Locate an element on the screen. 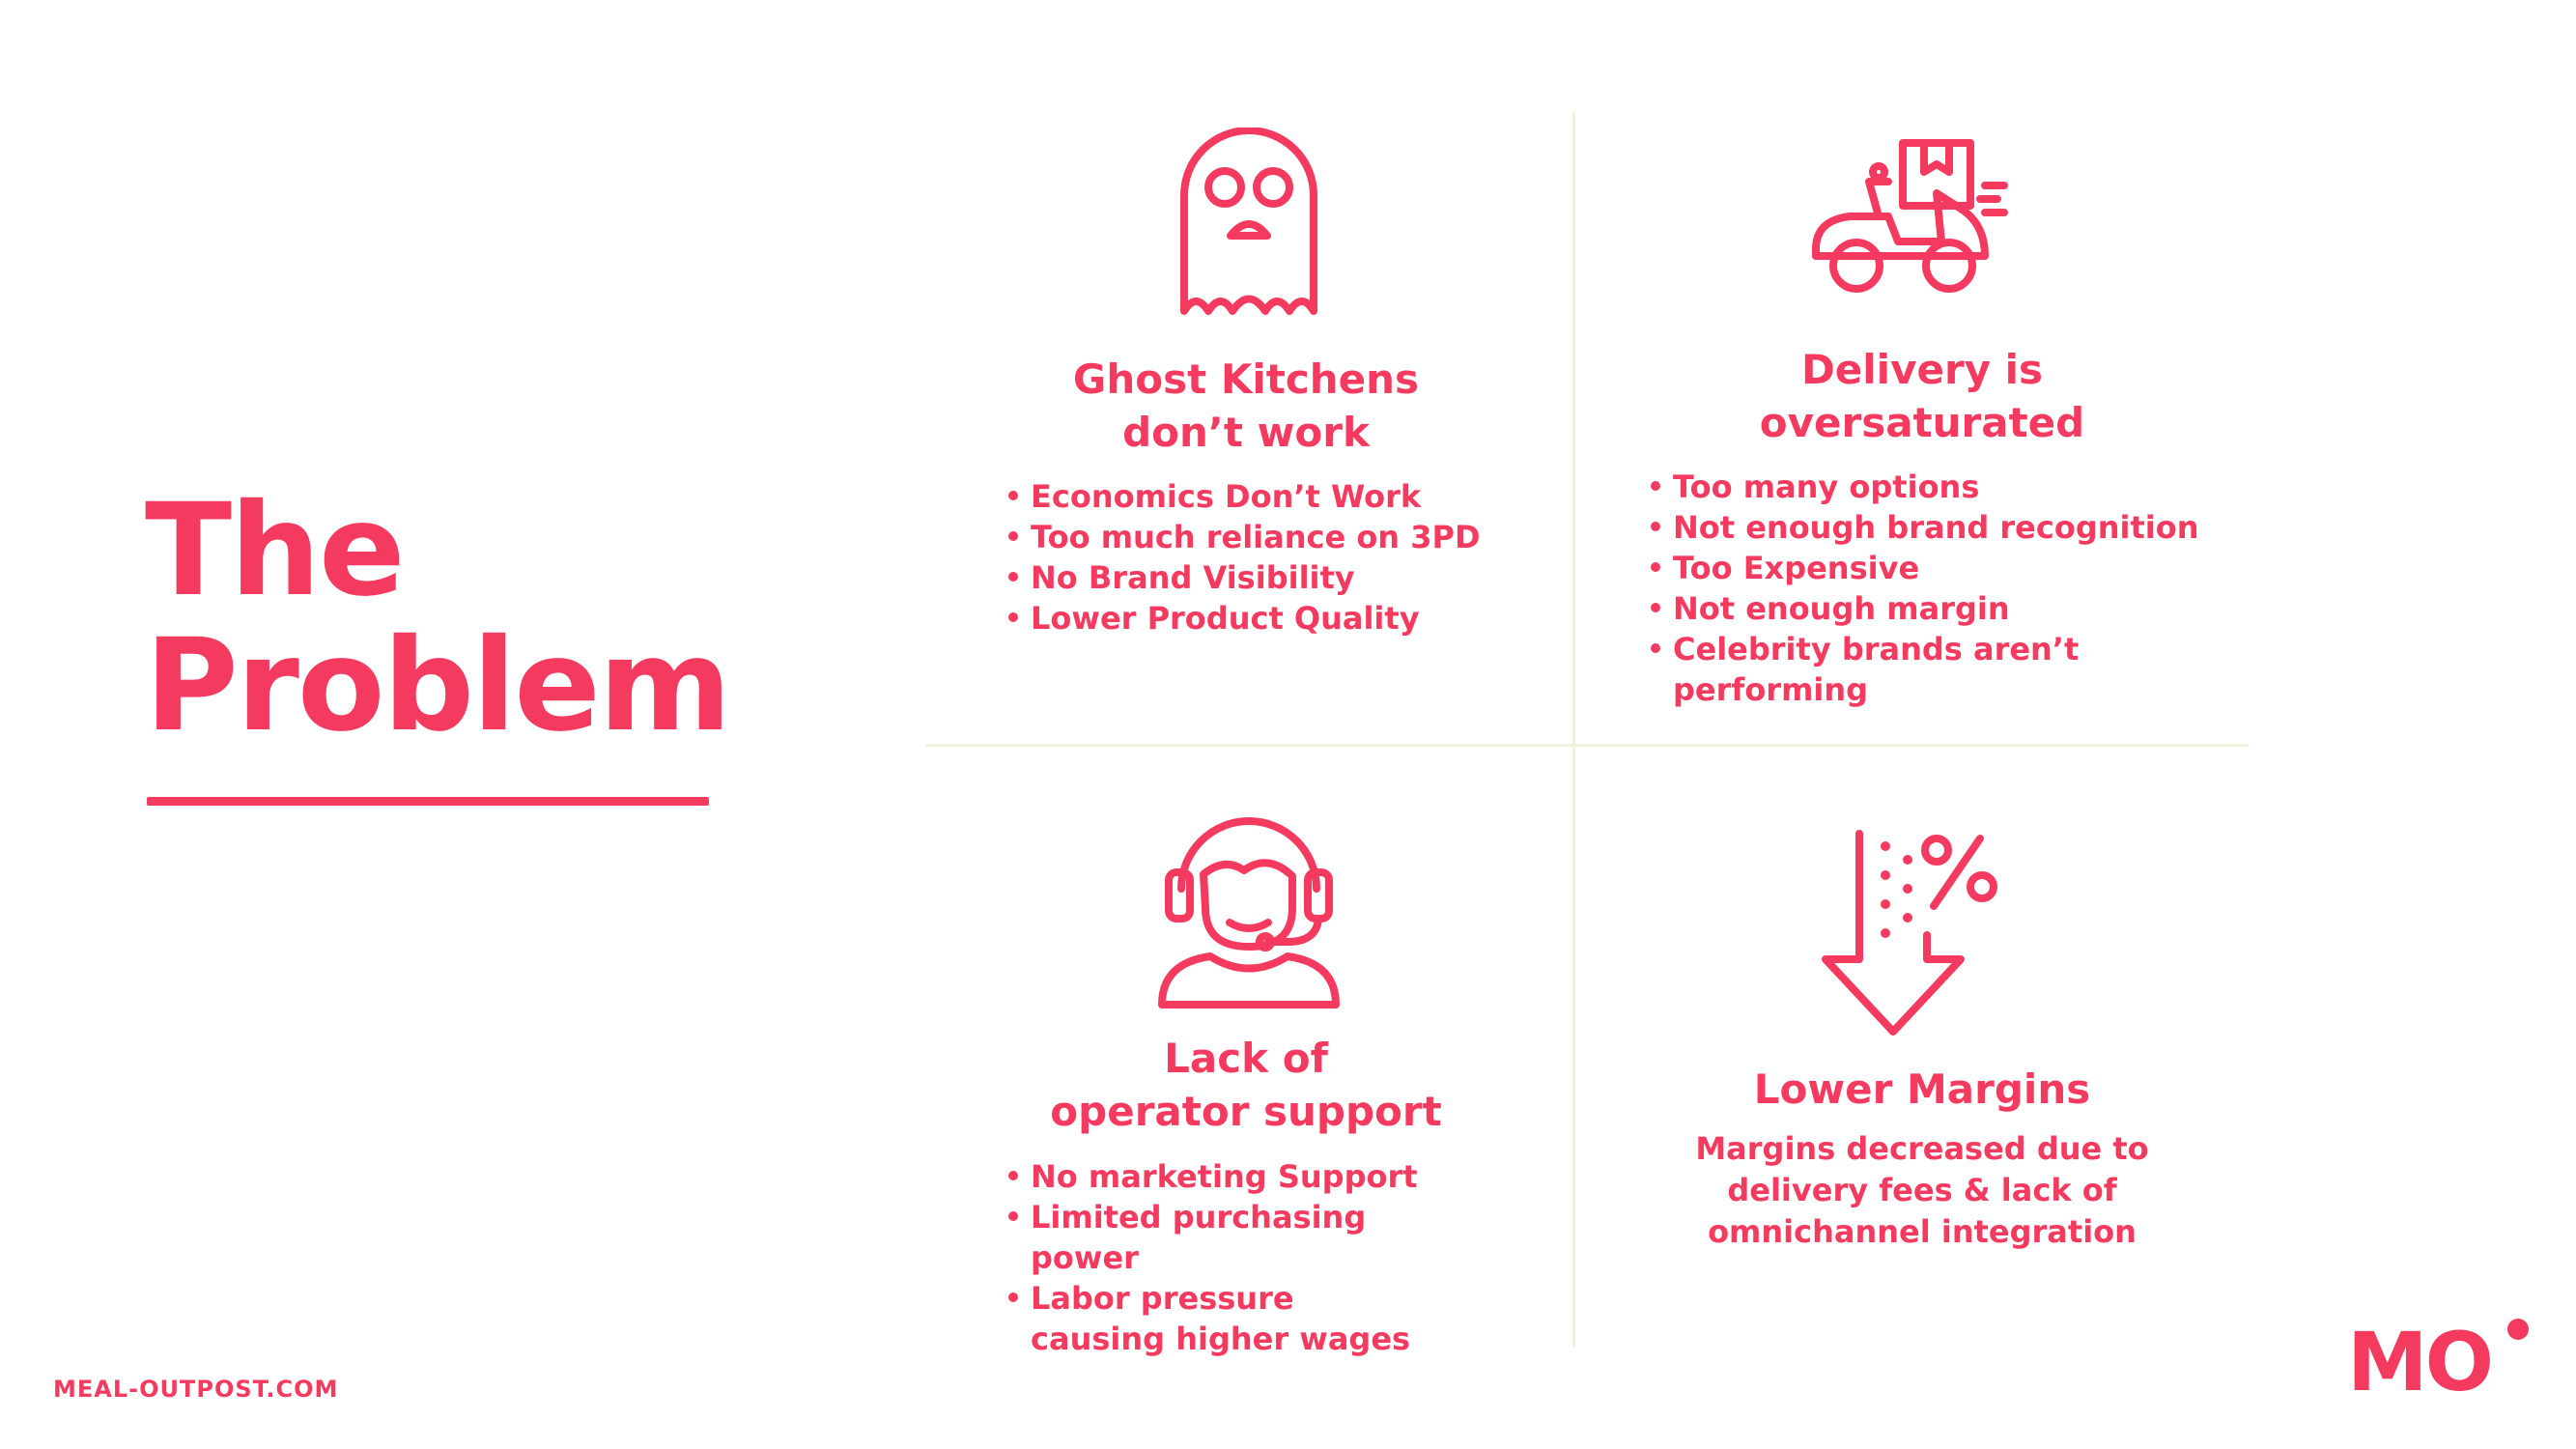  slide-title: The Problem is located at coordinates (438, 618).